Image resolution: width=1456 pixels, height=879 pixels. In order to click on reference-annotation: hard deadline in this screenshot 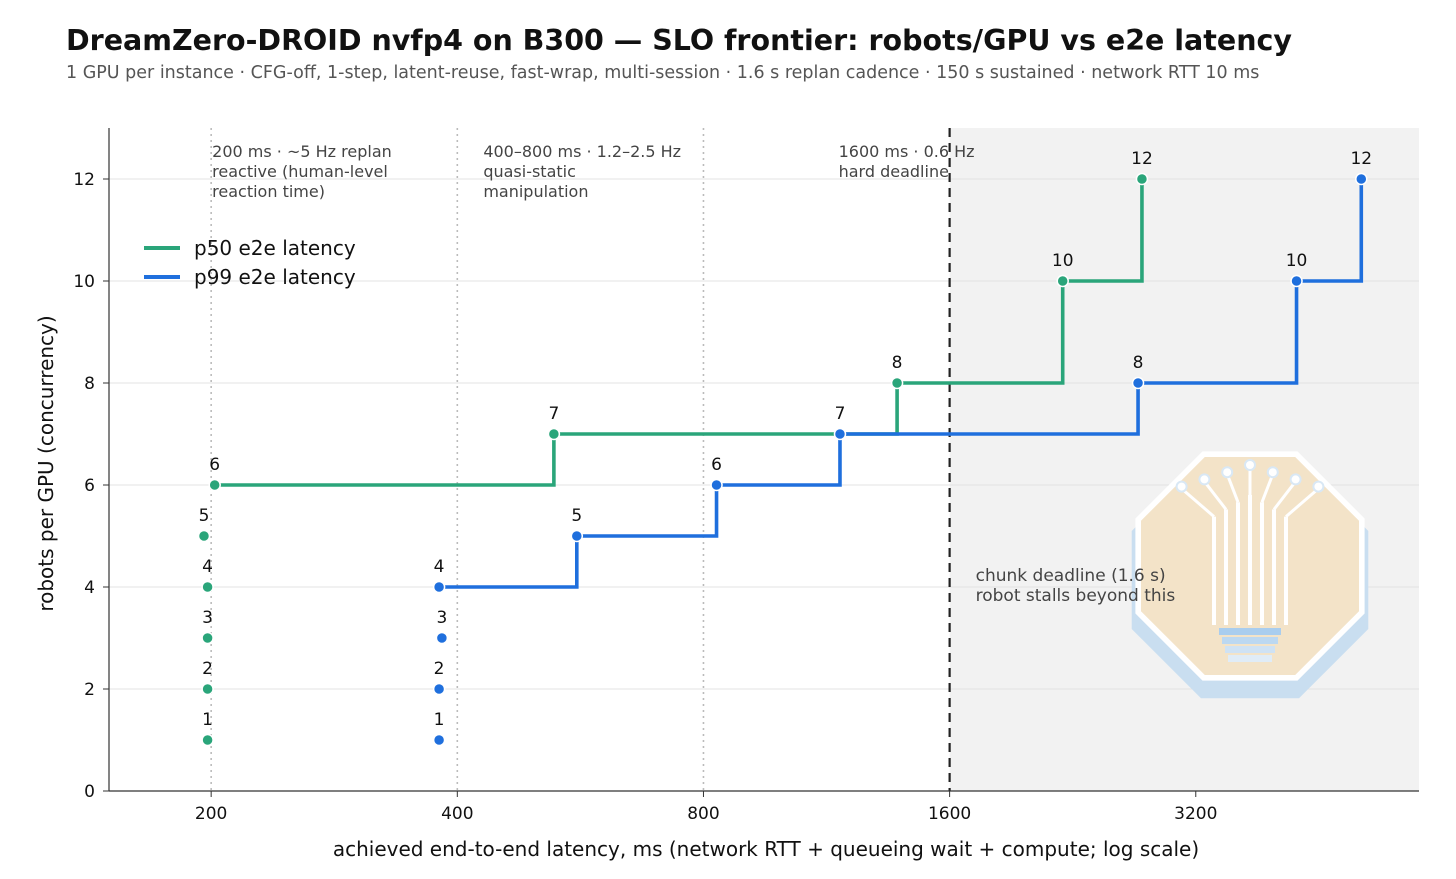, I will do `click(894, 171)`.